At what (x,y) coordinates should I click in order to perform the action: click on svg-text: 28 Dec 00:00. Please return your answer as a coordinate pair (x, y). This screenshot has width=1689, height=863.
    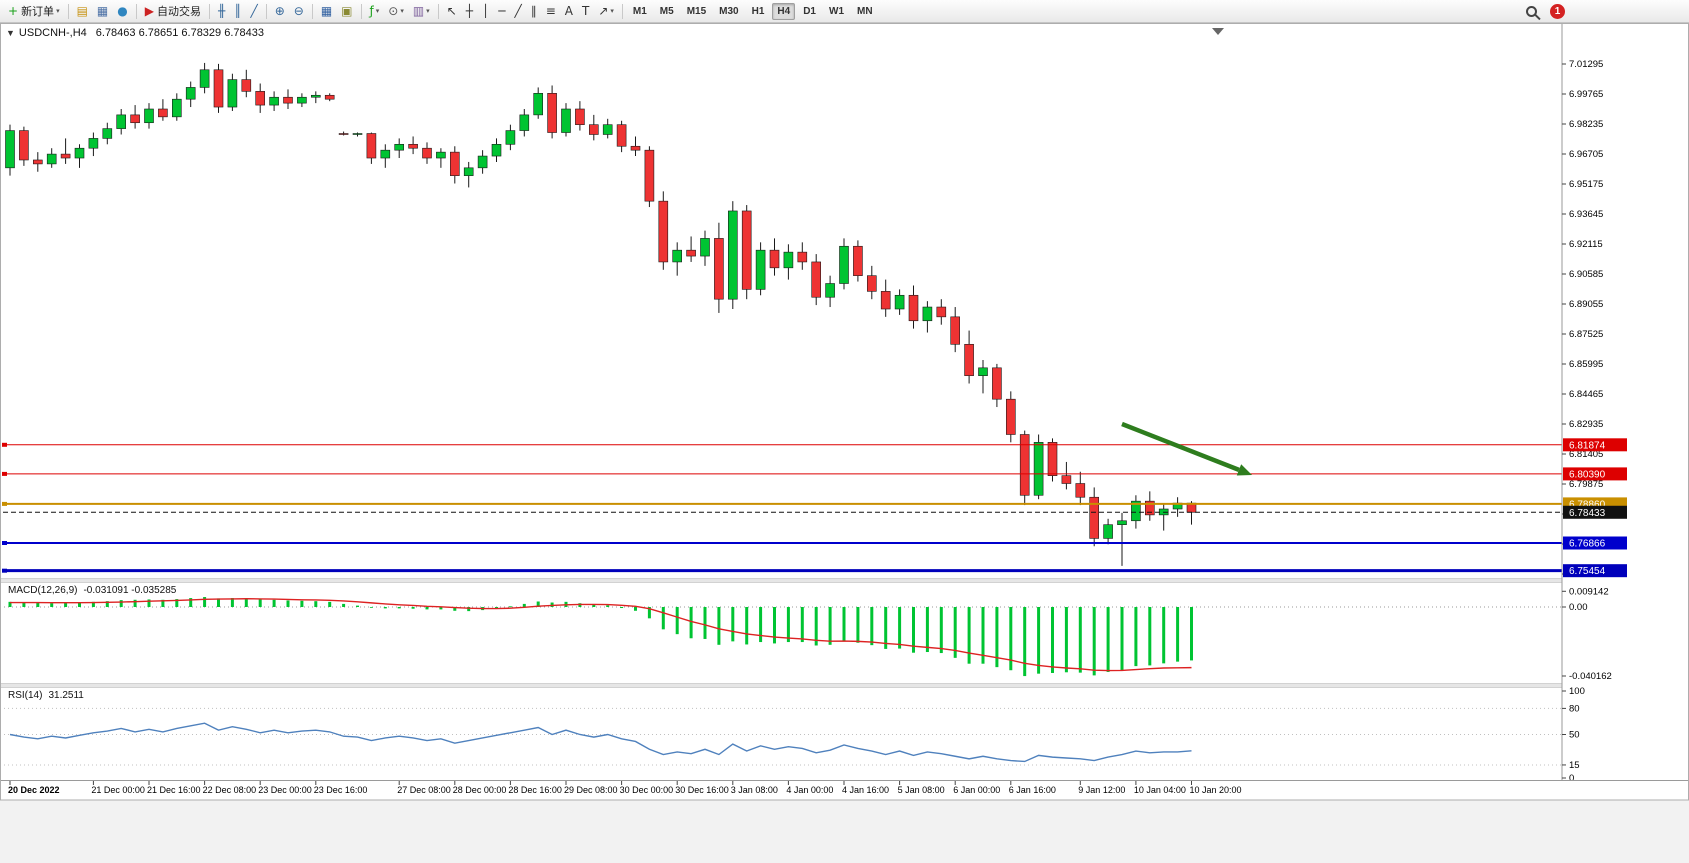
    Looking at the image, I should click on (480, 790).